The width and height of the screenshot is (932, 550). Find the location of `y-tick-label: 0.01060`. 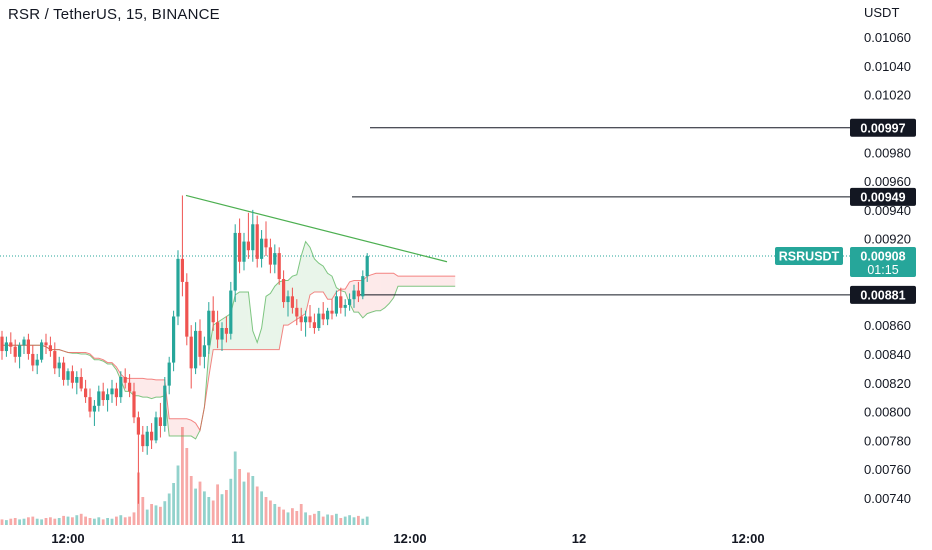

y-tick-label: 0.01060 is located at coordinates (887, 37).